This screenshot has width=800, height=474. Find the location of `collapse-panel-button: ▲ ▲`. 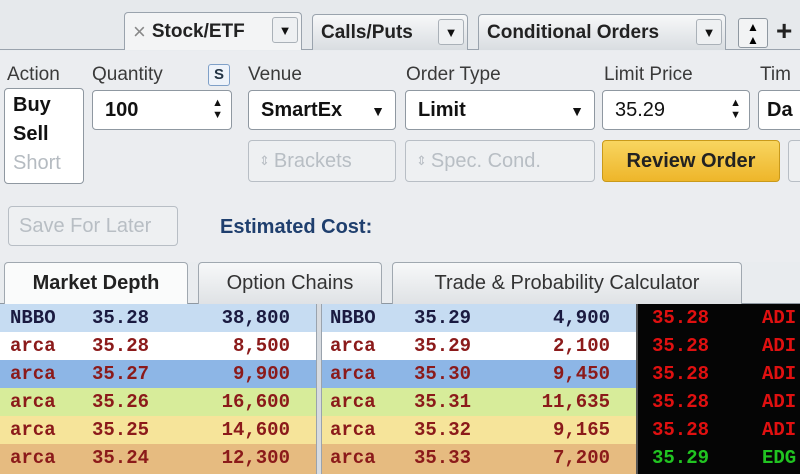

collapse-panel-button: ▲ ▲ is located at coordinates (753, 33).